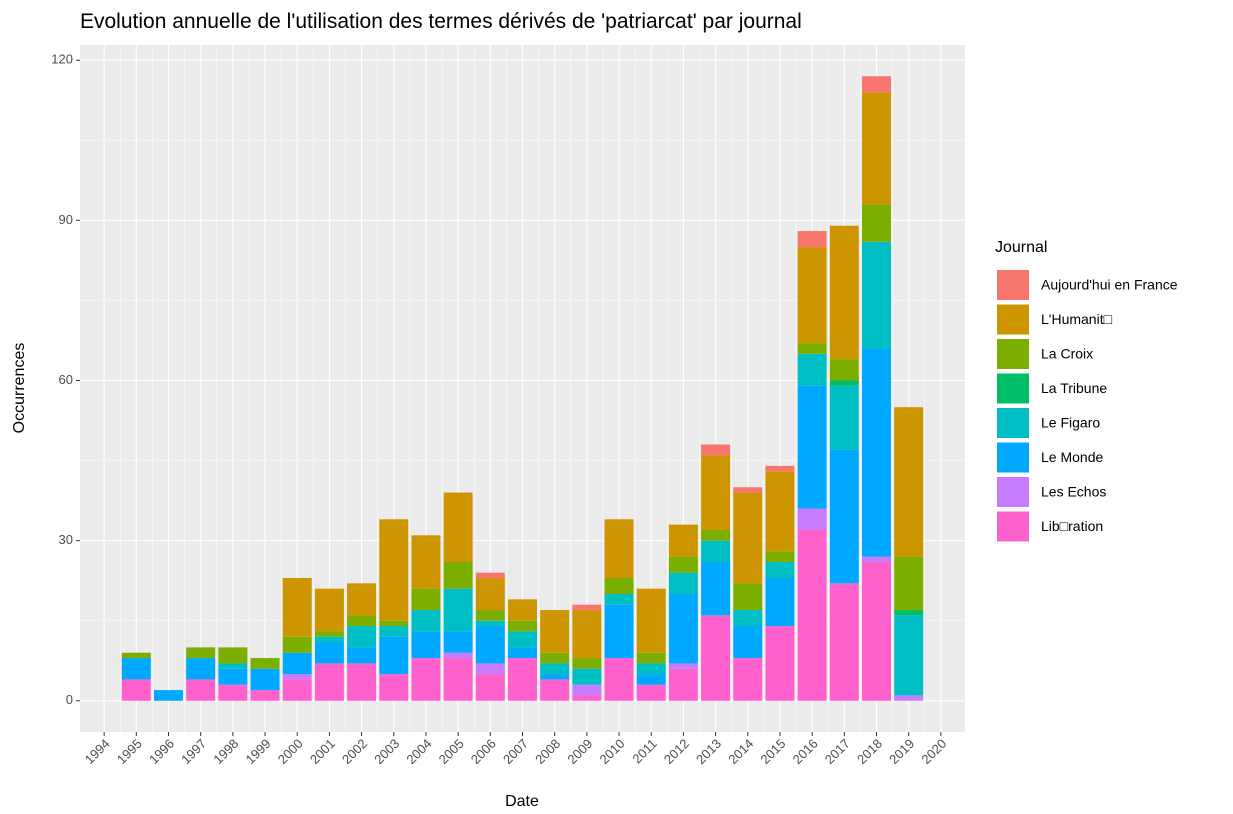  I want to click on legend-label: L'Humanit□, so click(1077, 319).